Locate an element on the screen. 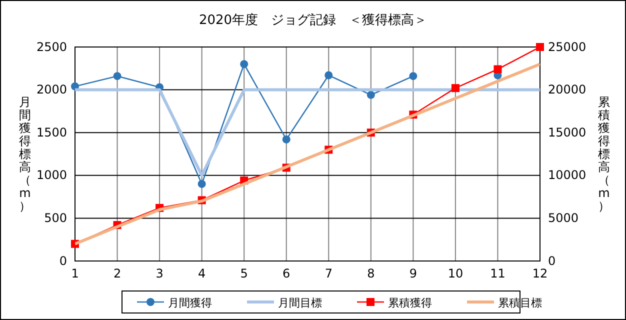 The width and height of the screenshot is (626, 320). y2-tick-label: 10000 is located at coordinates (567, 175).